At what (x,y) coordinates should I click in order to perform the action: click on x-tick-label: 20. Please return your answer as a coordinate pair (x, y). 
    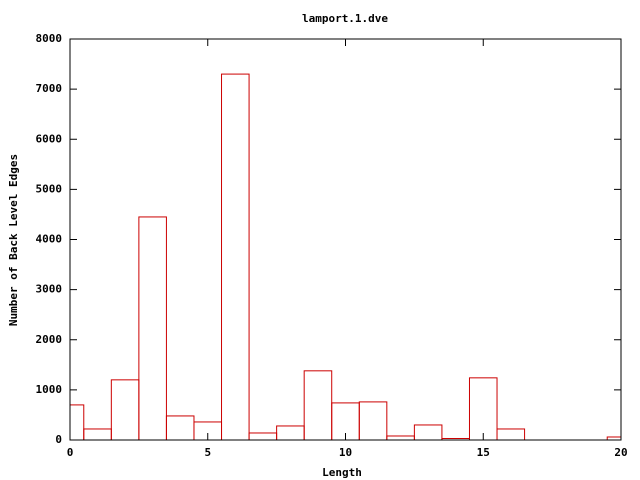
    Looking at the image, I should click on (620, 452).